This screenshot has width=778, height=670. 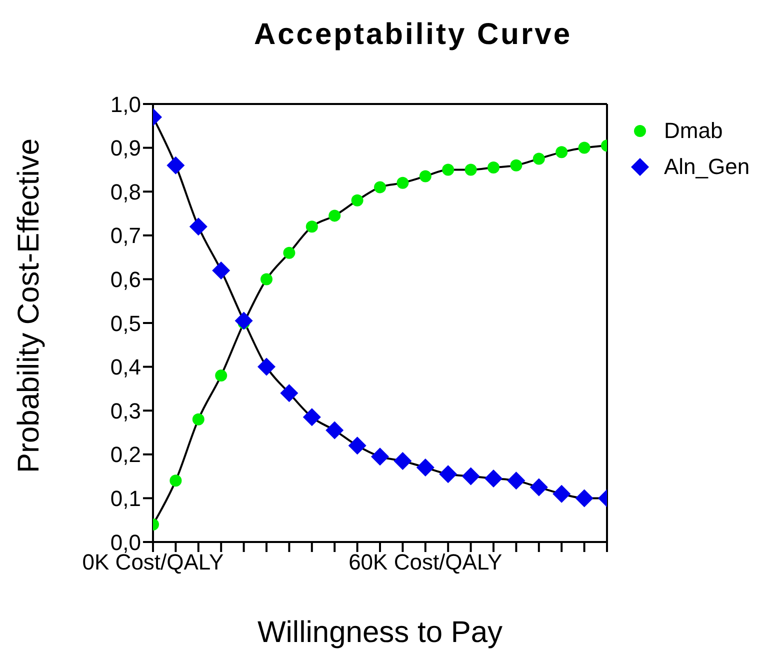 I want to click on legend-label: Dmab, so click(x=693, y=131).